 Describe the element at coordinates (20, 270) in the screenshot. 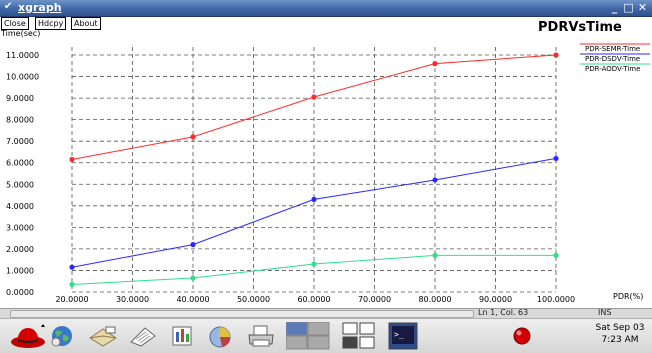

I see `y-tick-label: 1.0000` at that location.